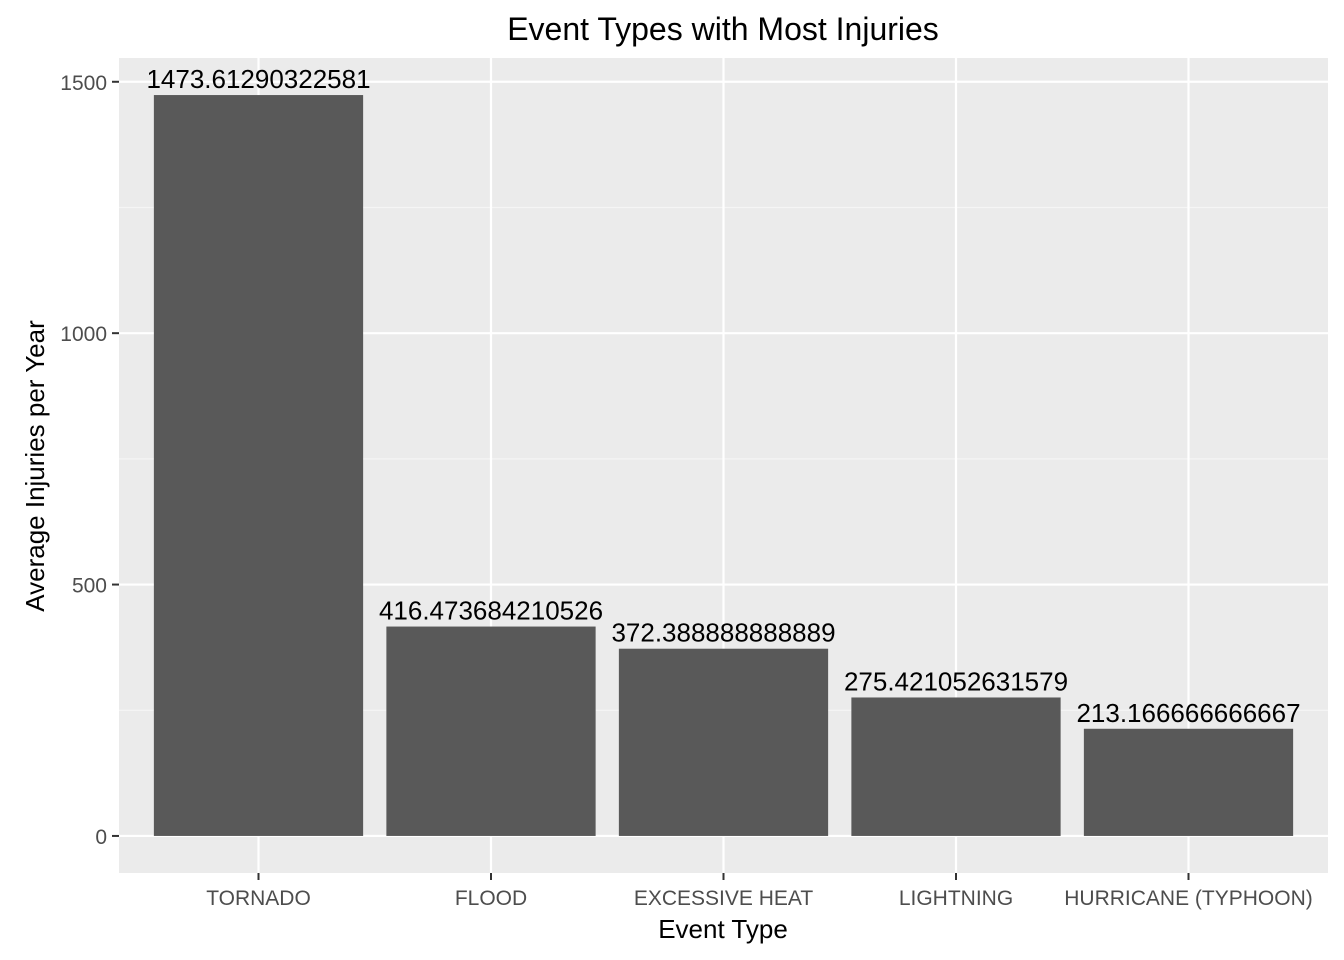 The width and height of the screenshot is (1344, 960). What do you see at coordinates (83, 83) in the screenshot?
I see `y-tick-label: 1500` at bounding box center [83, 83].